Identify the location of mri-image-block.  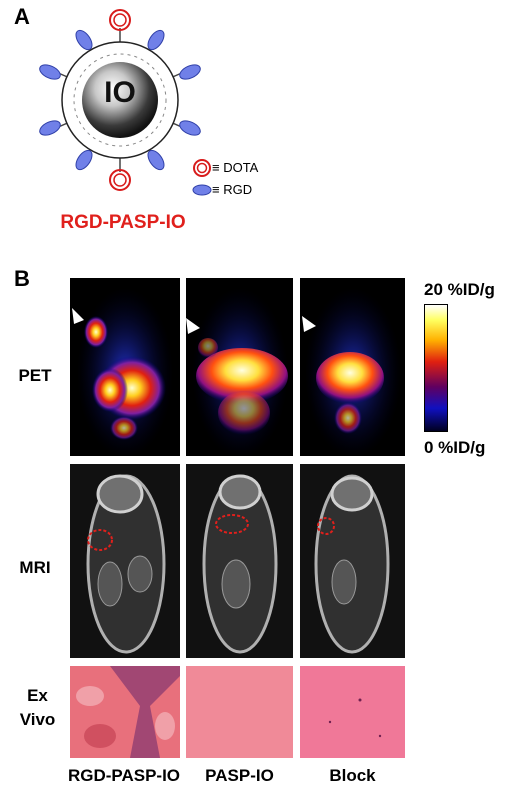
(352, 561).